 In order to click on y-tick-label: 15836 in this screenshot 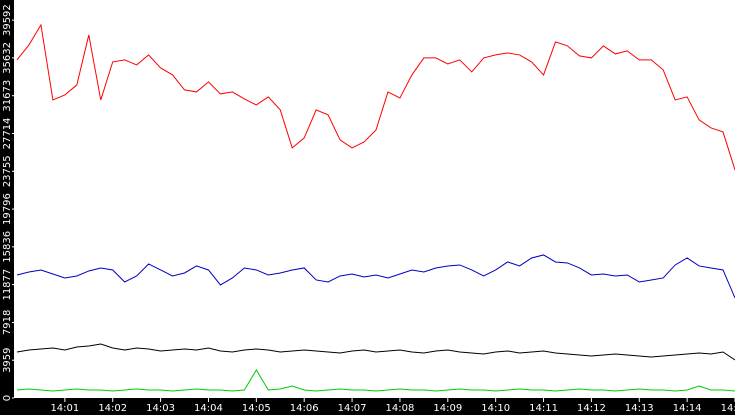, I will do `click(7, 247)`.